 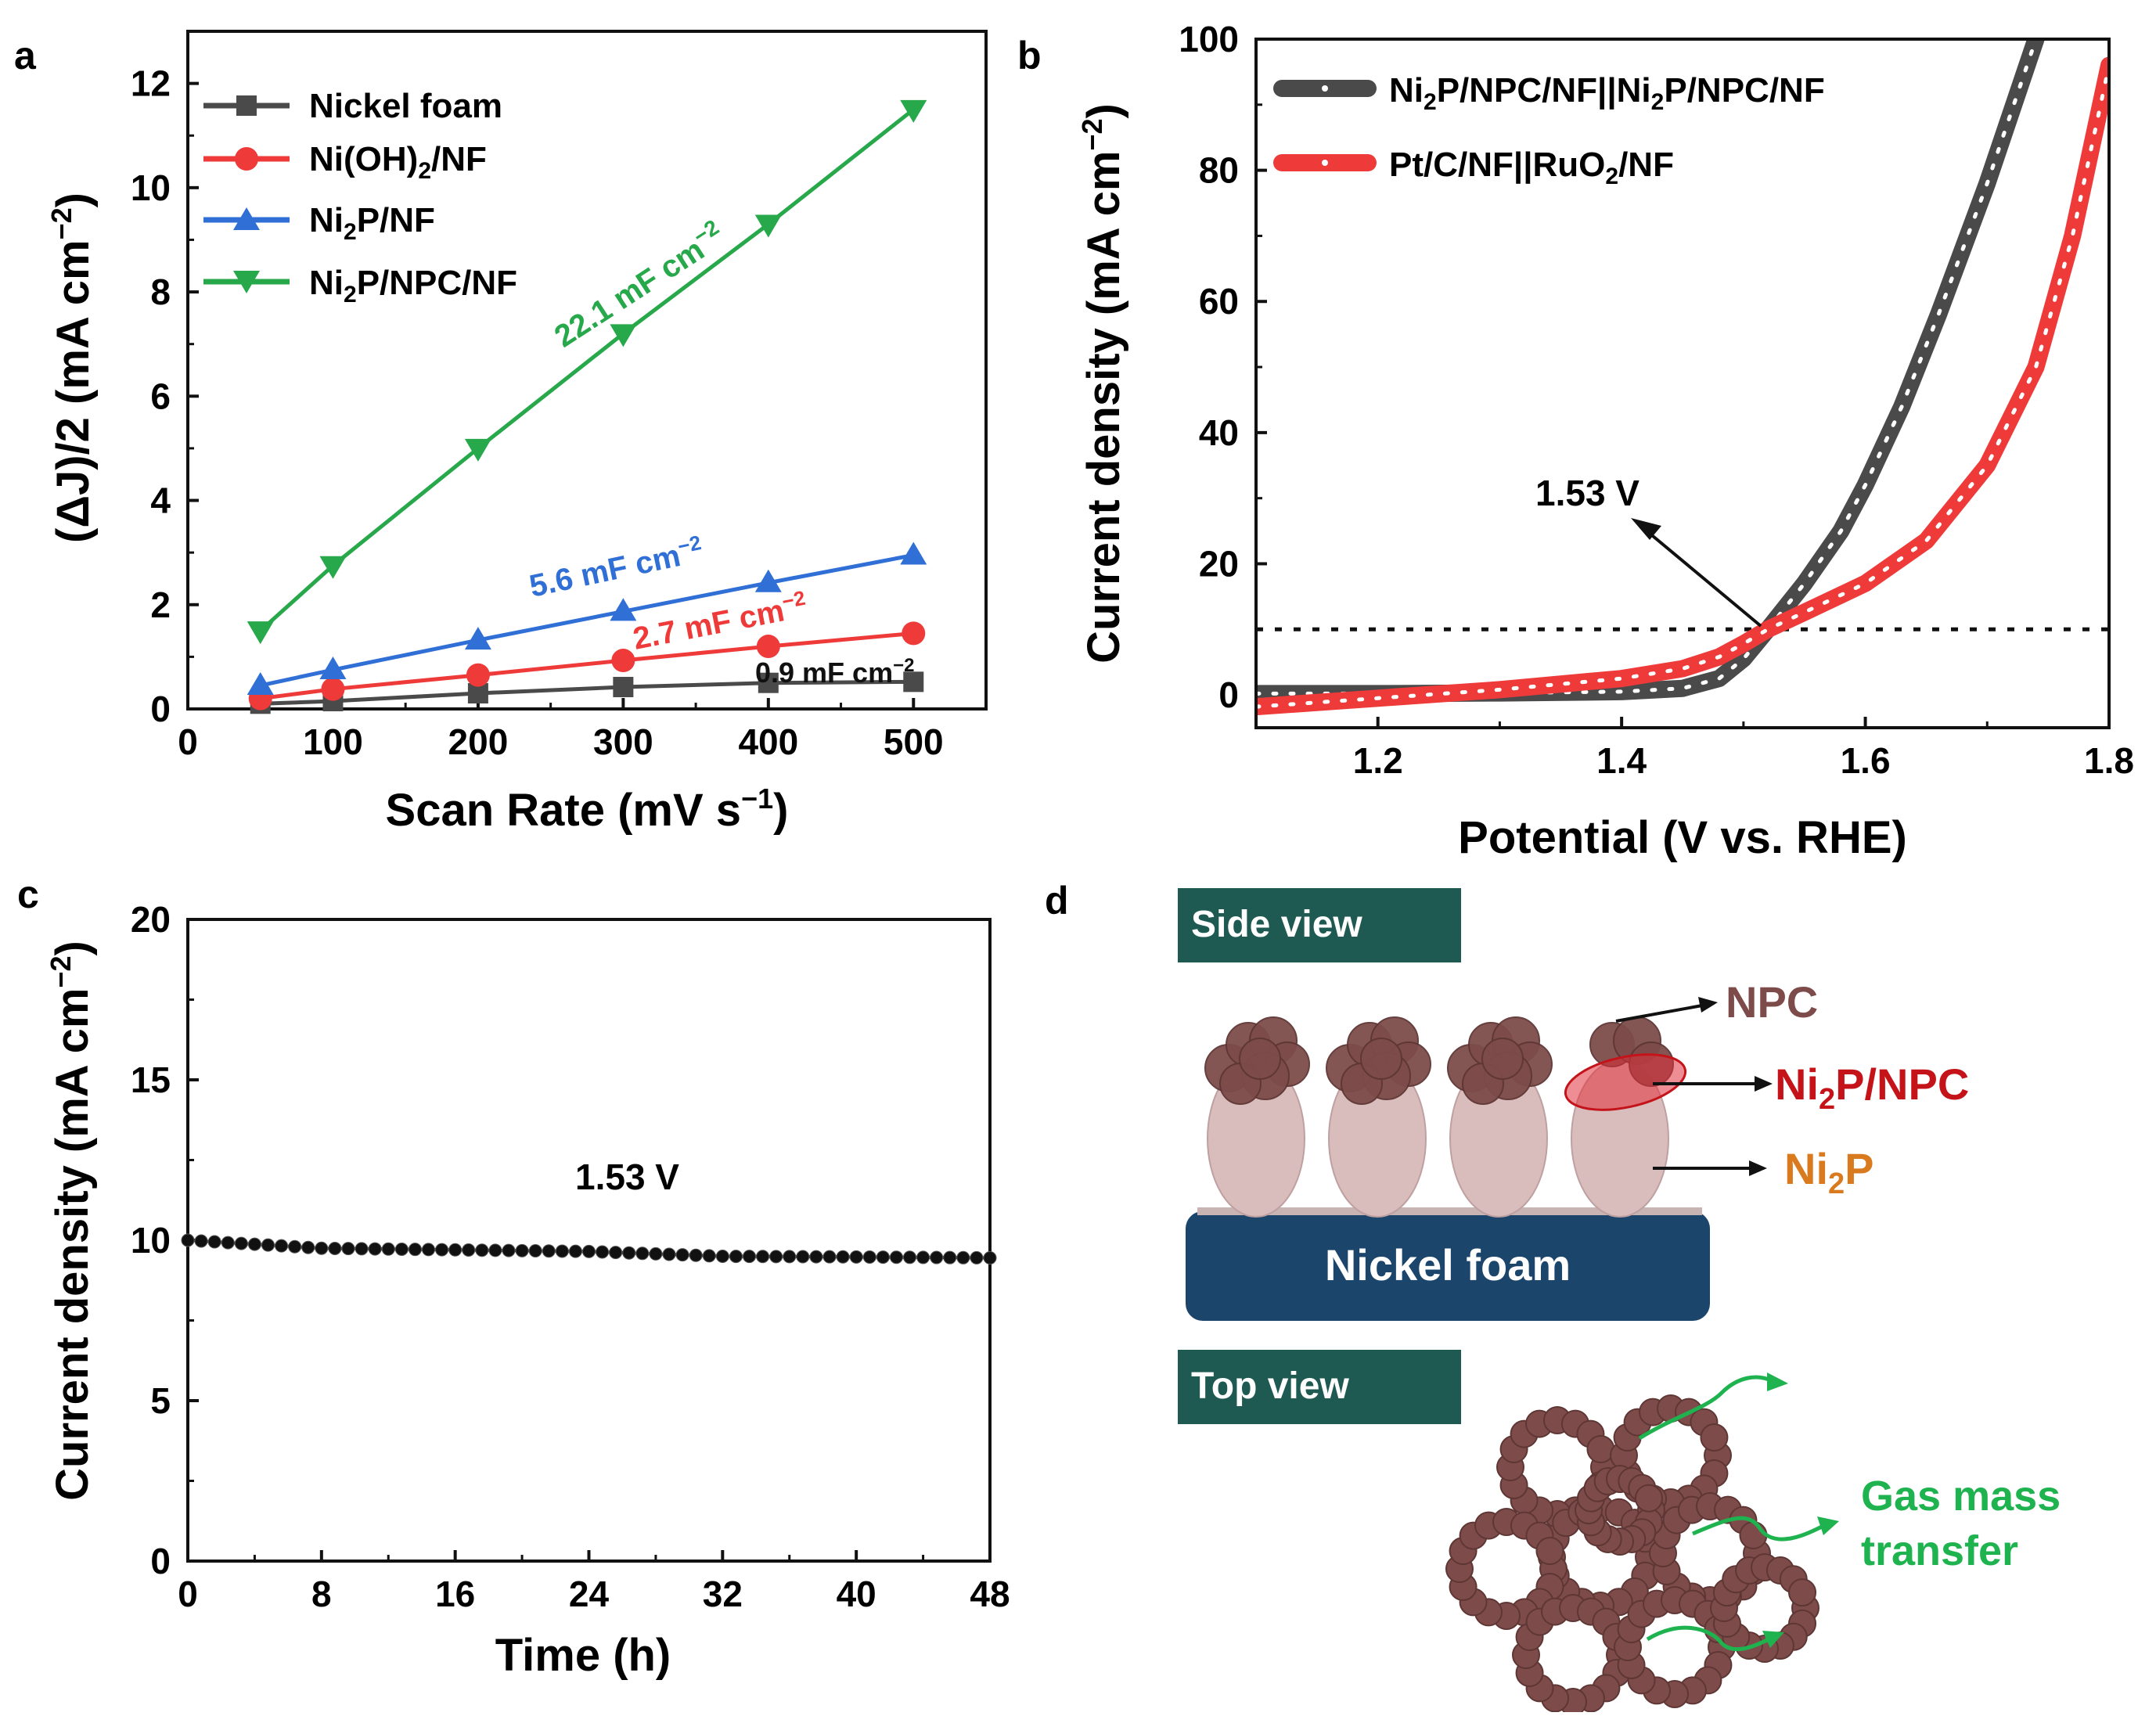 I want to click on y-tick-label: 80, so click(x=1219, y=170).